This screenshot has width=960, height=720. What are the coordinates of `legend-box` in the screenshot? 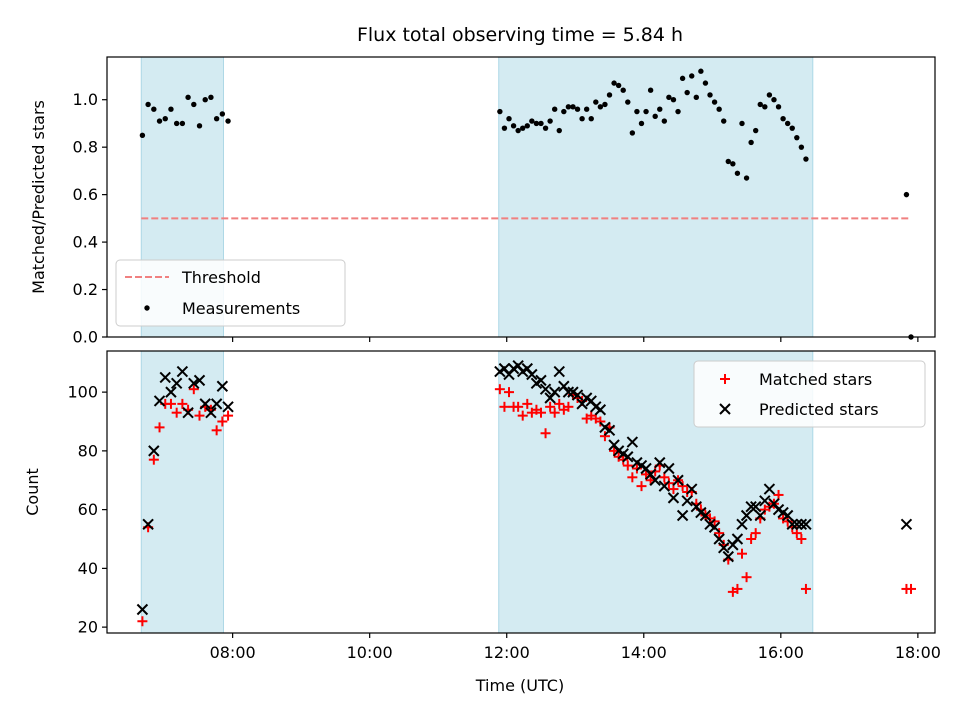 It's located at (809, 394).